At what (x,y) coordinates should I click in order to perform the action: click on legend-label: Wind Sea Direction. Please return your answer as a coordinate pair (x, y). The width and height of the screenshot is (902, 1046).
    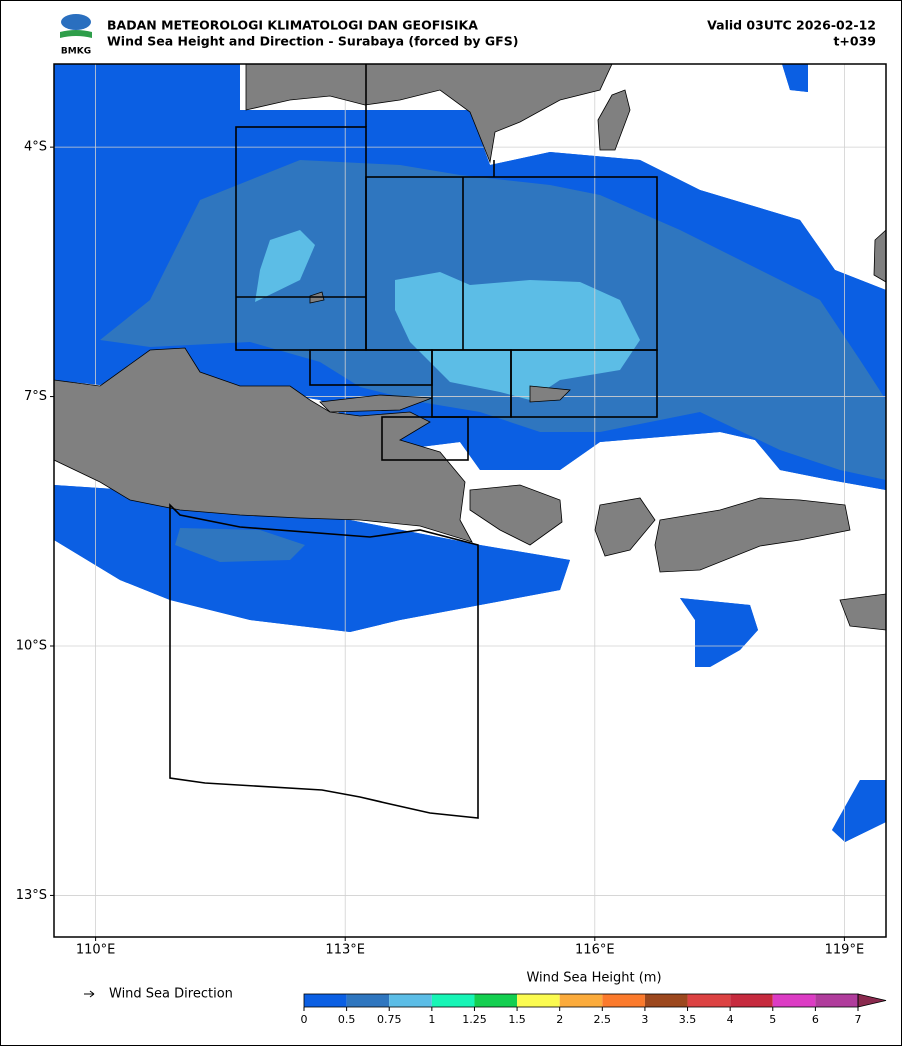
    Looking at the image, I should click on (171, 994).